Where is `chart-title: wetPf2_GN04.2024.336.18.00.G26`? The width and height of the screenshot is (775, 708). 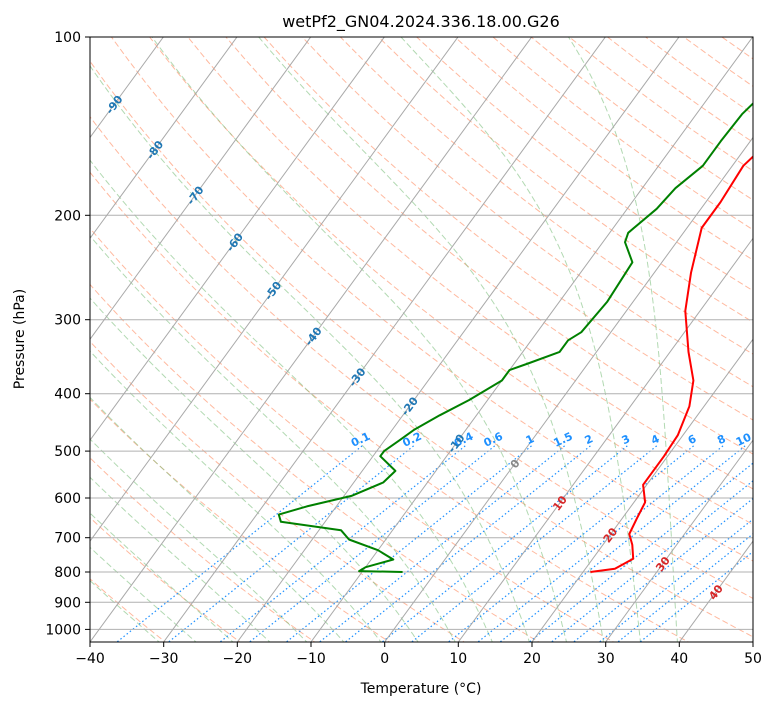 chart-title: wetPf2_GN04.2024.336.18.00.G26 is located at coordinates (421, 22).